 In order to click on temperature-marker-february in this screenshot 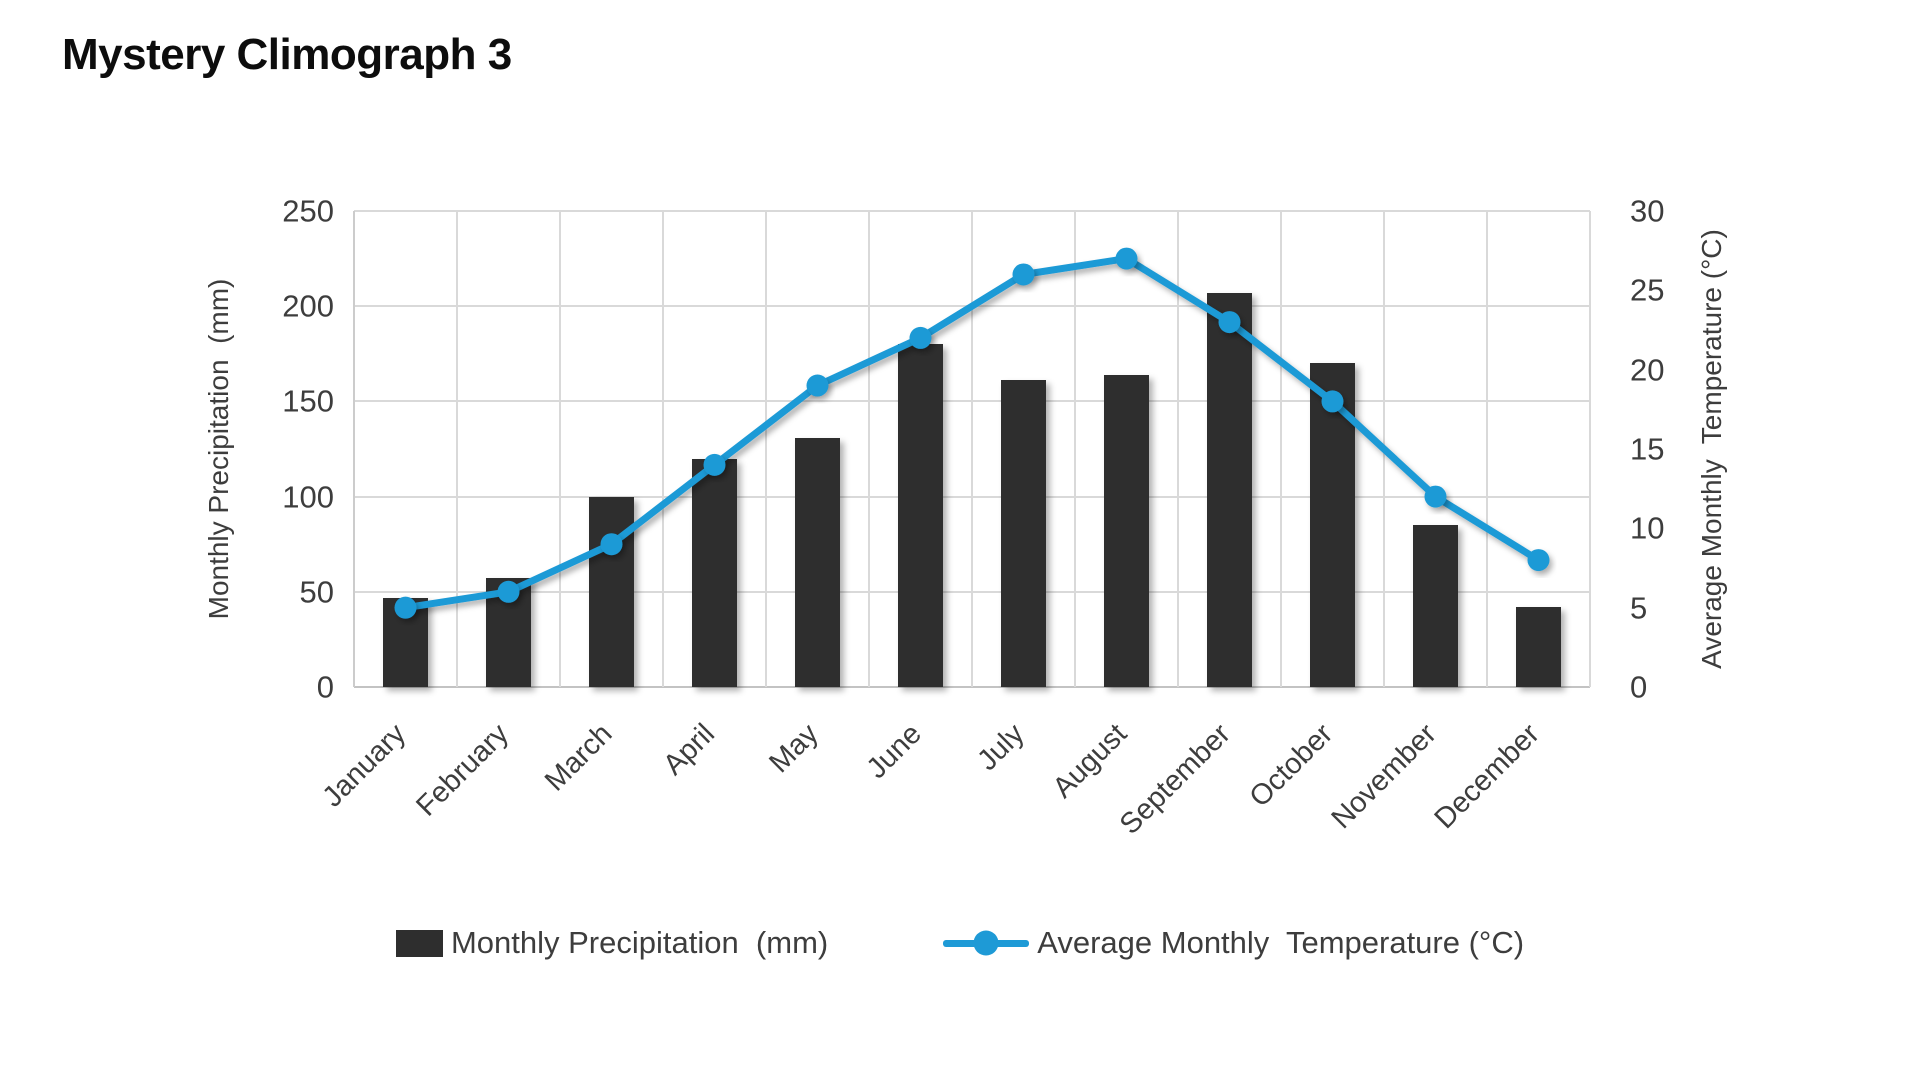, I will do `click(508, 591)`.